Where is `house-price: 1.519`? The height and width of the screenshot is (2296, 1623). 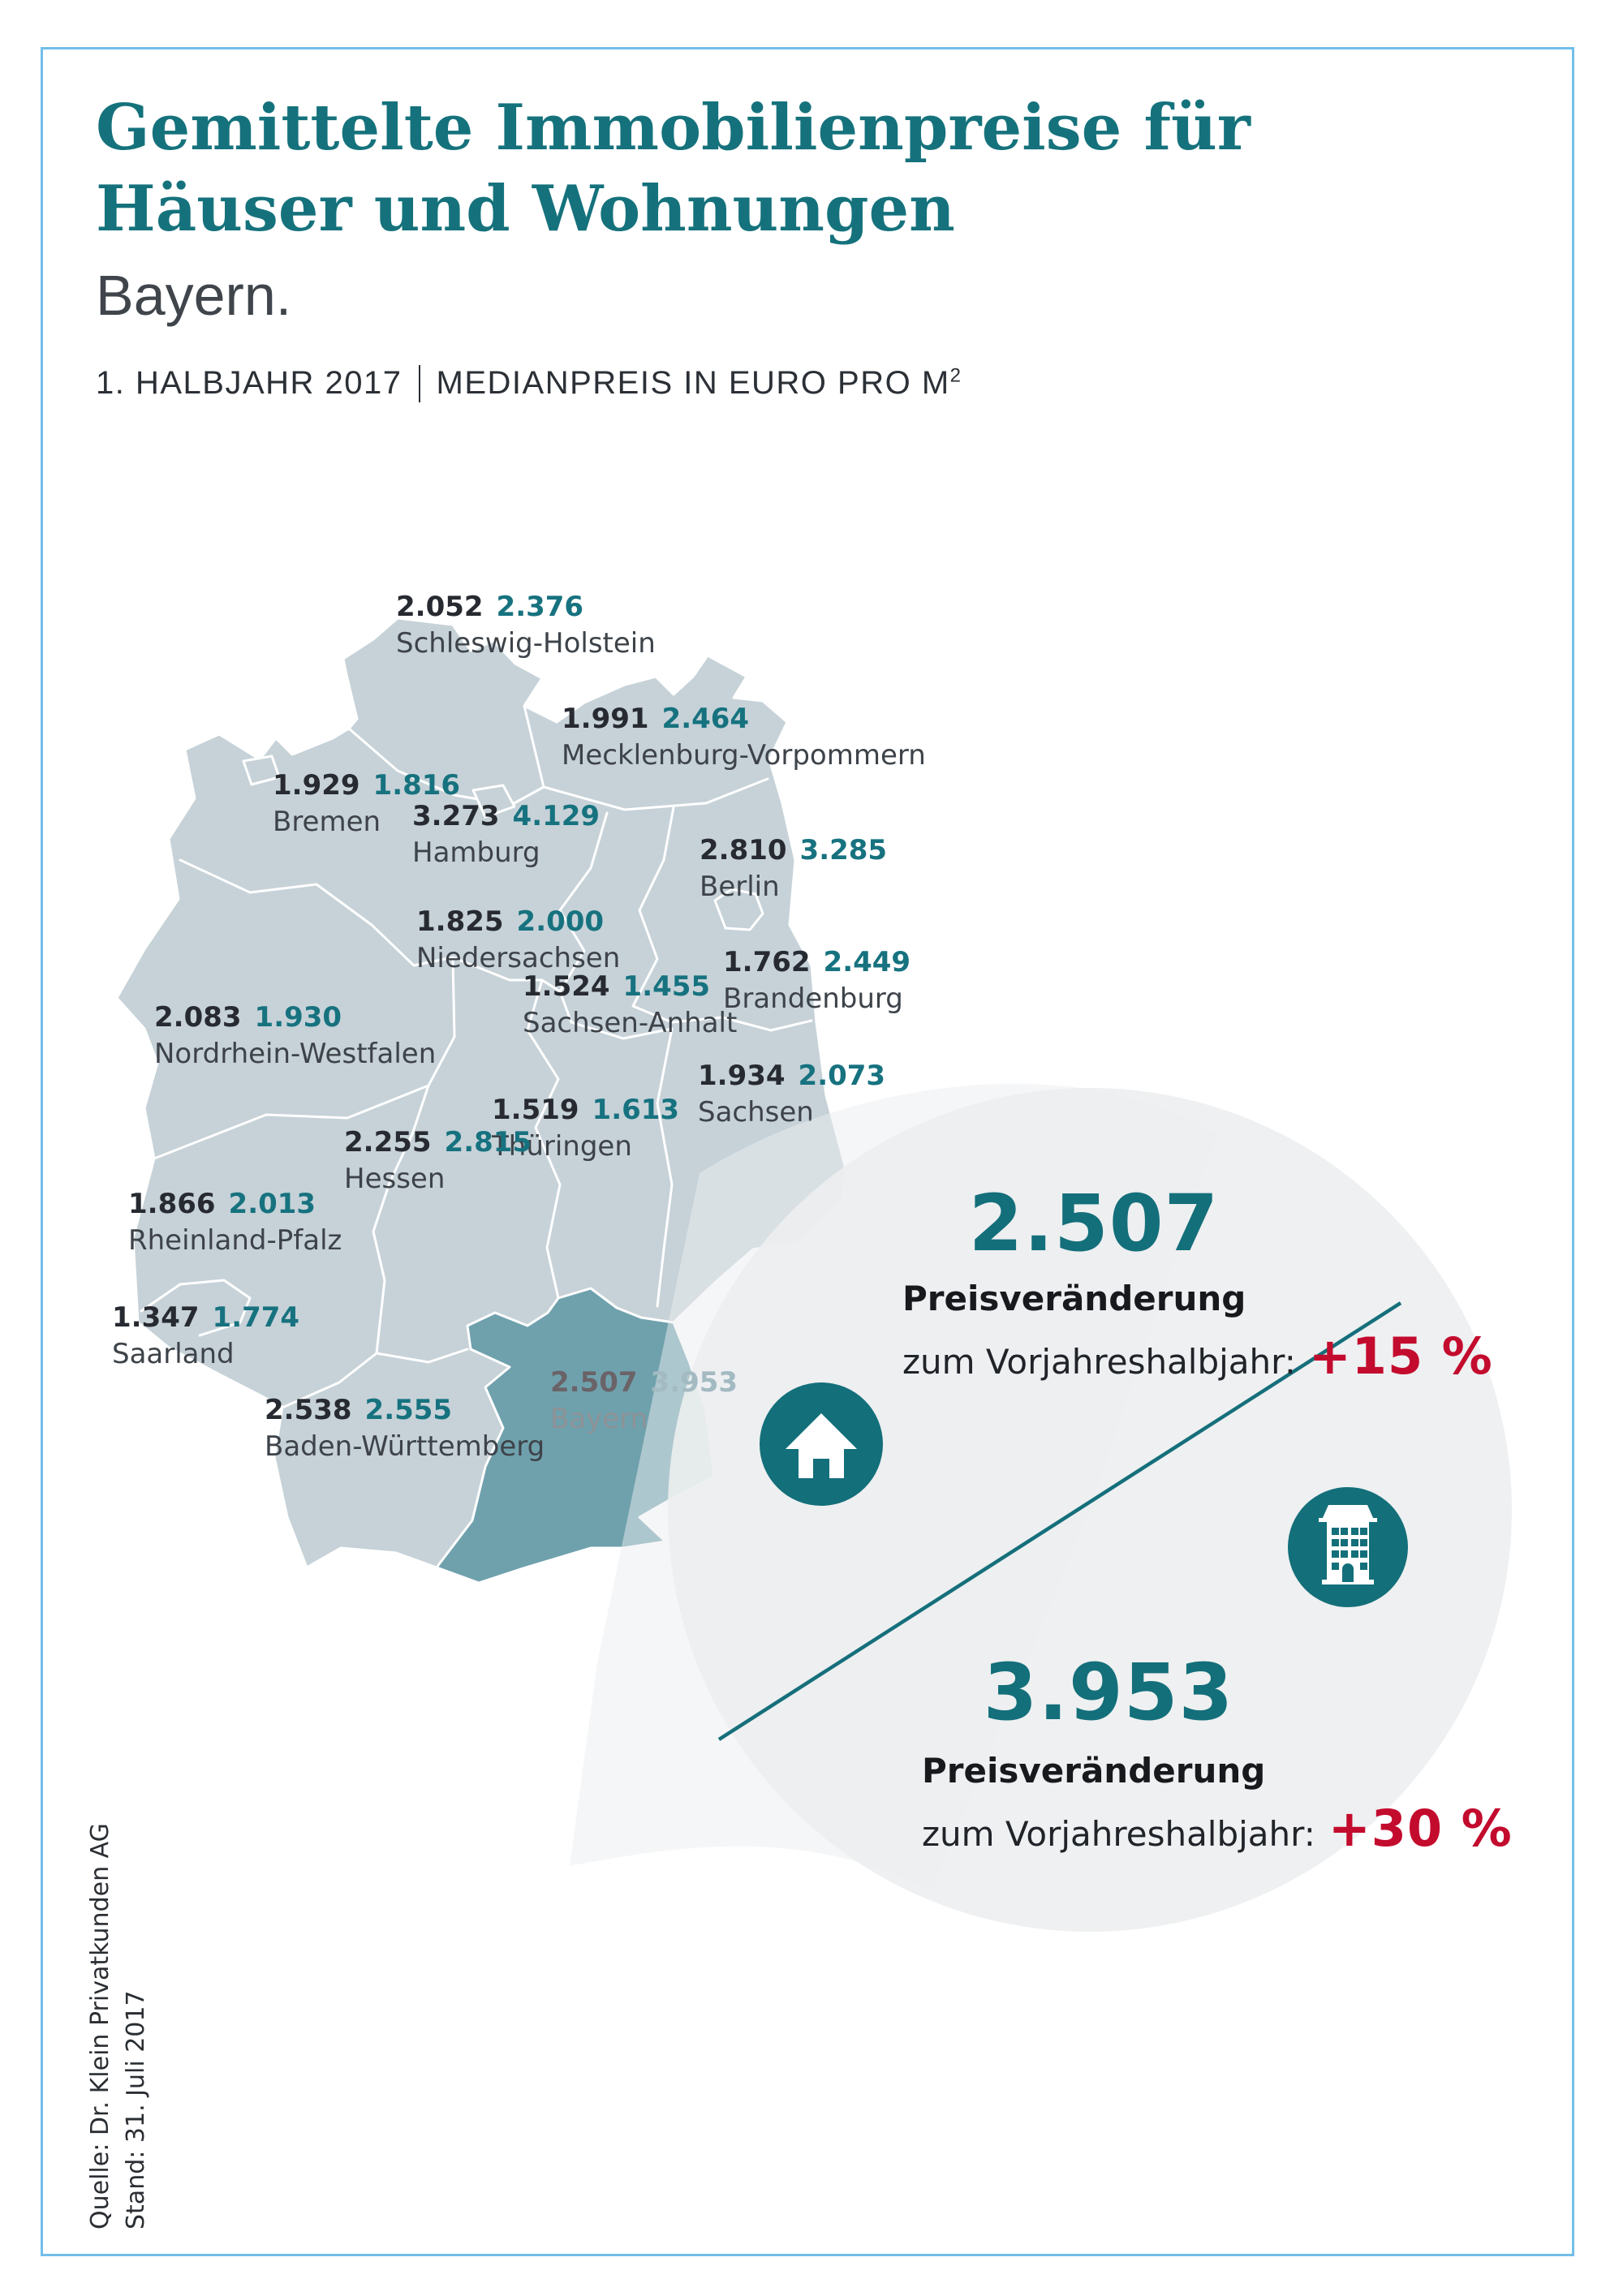
house-price: 1.519 is located at coordinates (535, 1110).